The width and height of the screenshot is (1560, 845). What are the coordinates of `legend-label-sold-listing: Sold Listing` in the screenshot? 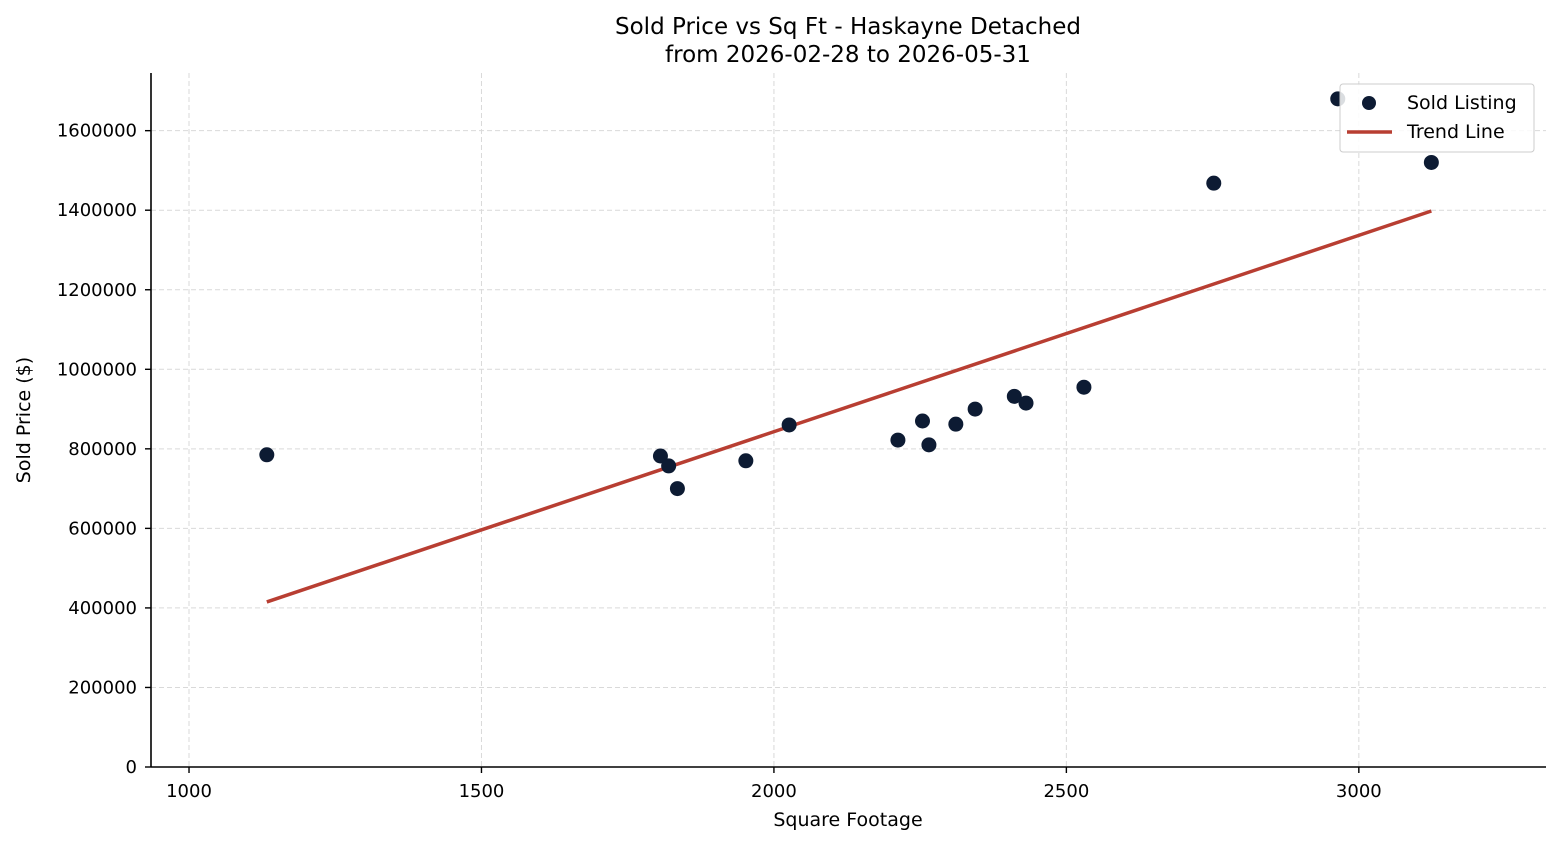 It's located at (1462, 103).